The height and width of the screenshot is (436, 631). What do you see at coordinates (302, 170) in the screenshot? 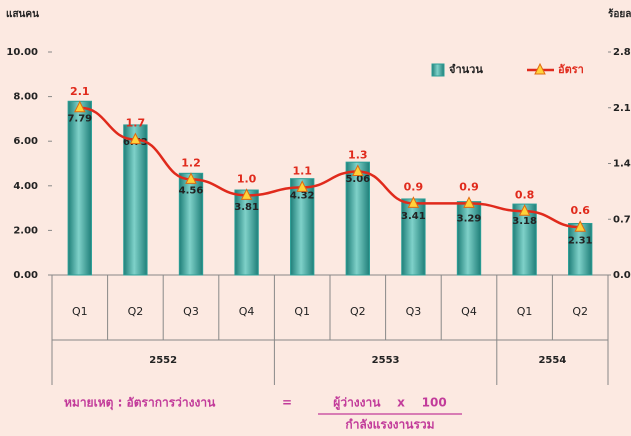
I see `line-value-label: 1.1` at bounding box center [302, 170].